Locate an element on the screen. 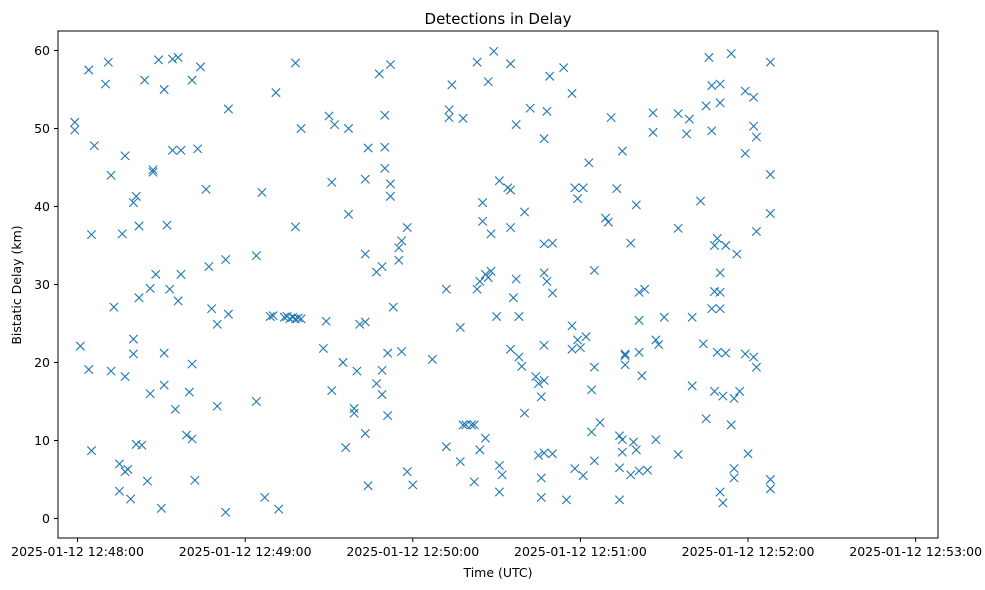  y-tick-label: 20 is located at coordinates (42, 362).